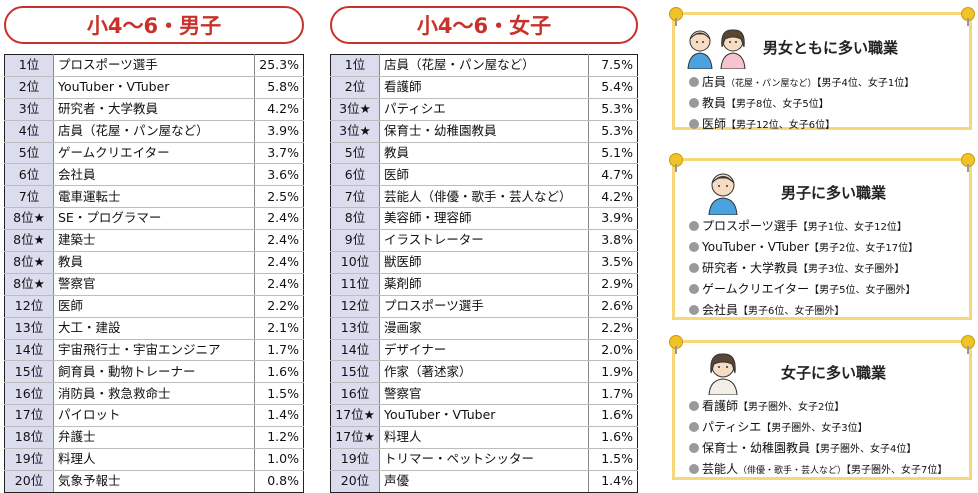 This screenshot has width=978, height=493. Describe the element at coordinates (29, 284) in the screenshot. I see `rank-cell: 8位★` at that location.